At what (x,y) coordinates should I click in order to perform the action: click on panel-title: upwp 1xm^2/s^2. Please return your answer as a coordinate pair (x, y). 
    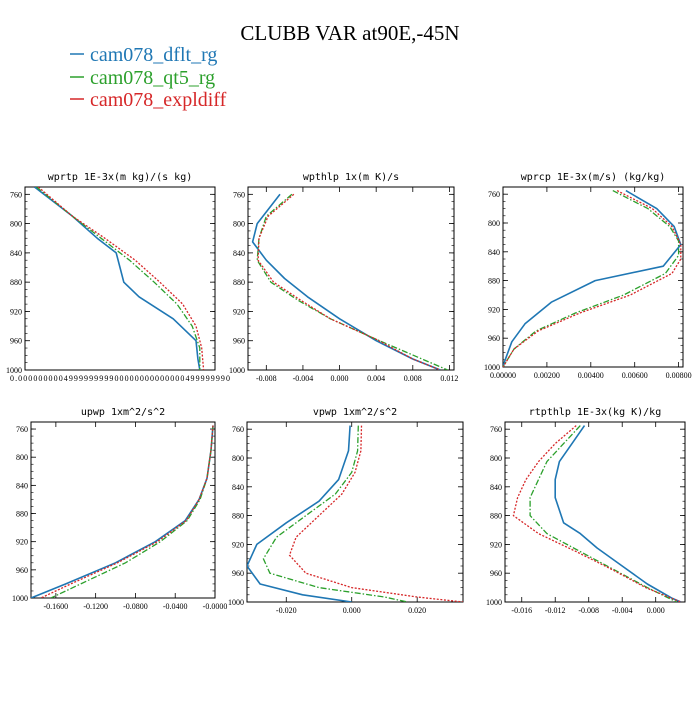
    Looking at the image, I should click on (123, 412).